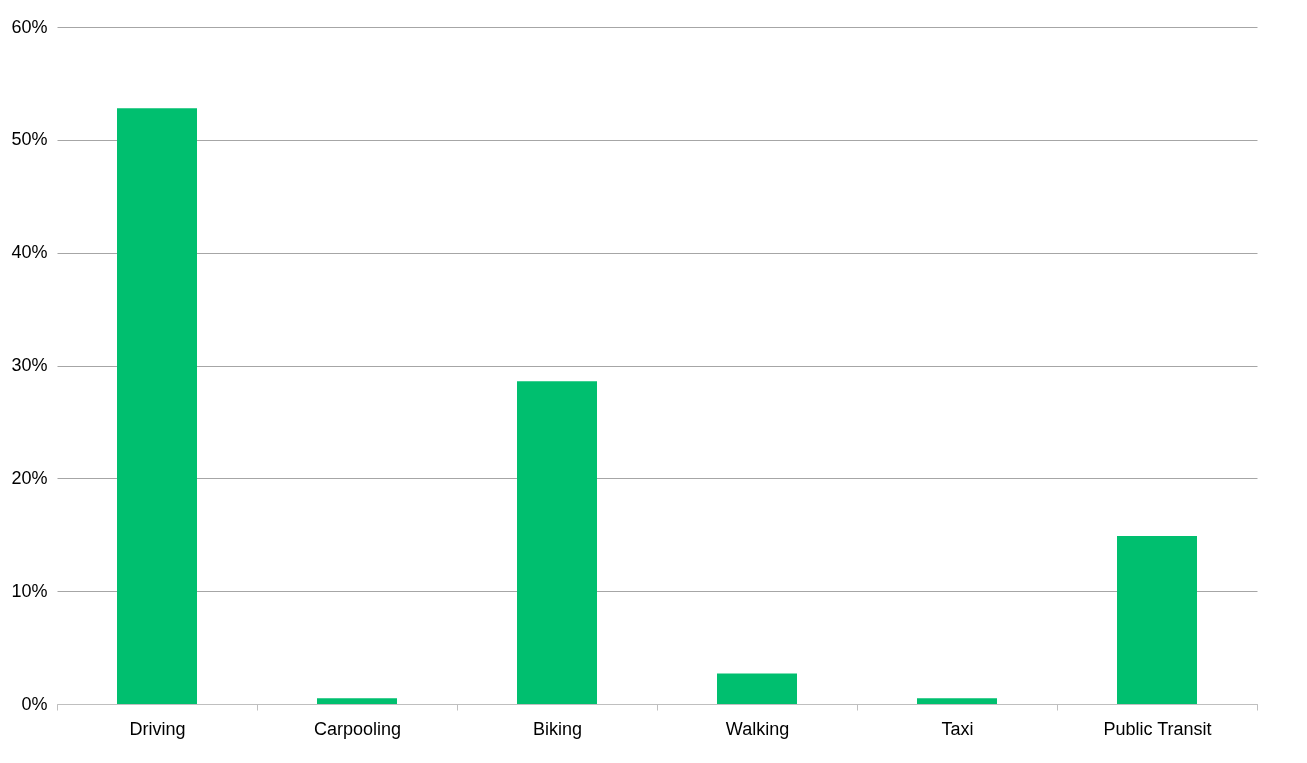  Describe the element at coordinates (29, 252) in the screenshot. I see `y-tick-label: 40%` at that location.